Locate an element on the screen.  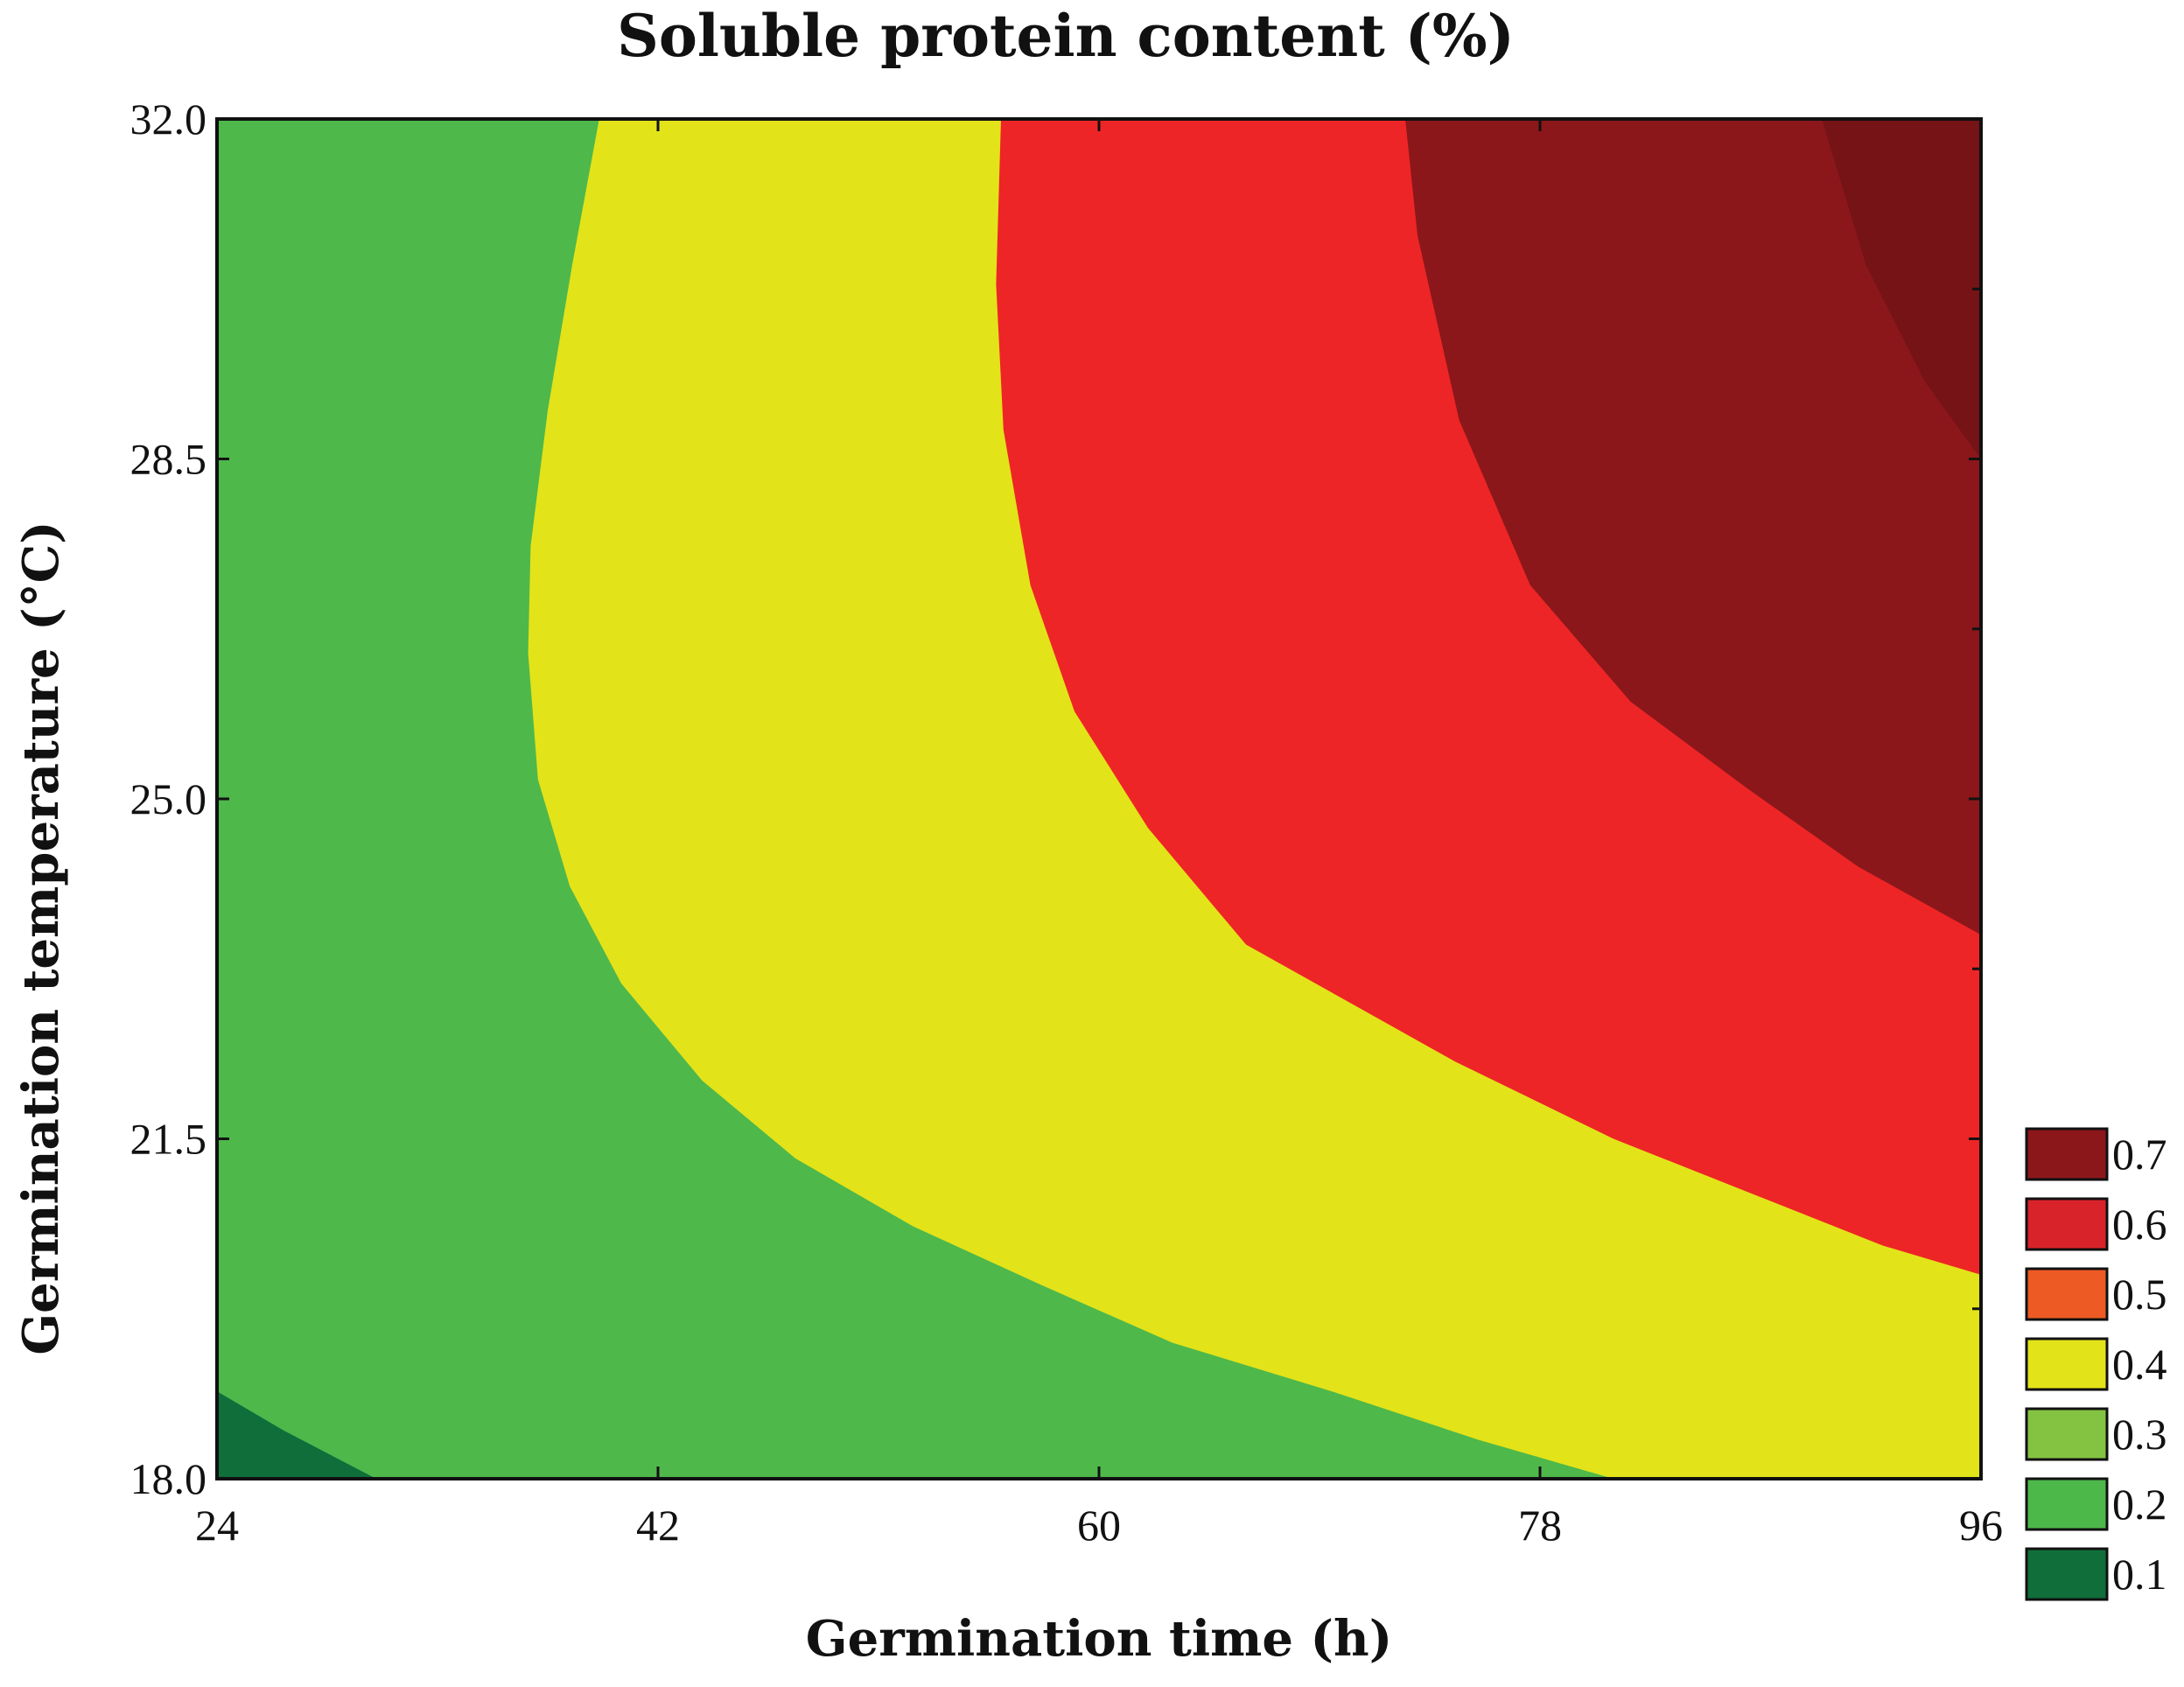
legend-label-0: 0.7 is located at coordinates (2139, 1154).